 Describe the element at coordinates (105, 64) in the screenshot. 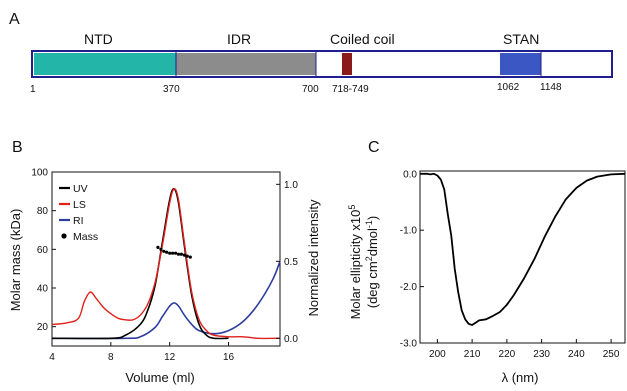

I see `domain-ntd` at that location.